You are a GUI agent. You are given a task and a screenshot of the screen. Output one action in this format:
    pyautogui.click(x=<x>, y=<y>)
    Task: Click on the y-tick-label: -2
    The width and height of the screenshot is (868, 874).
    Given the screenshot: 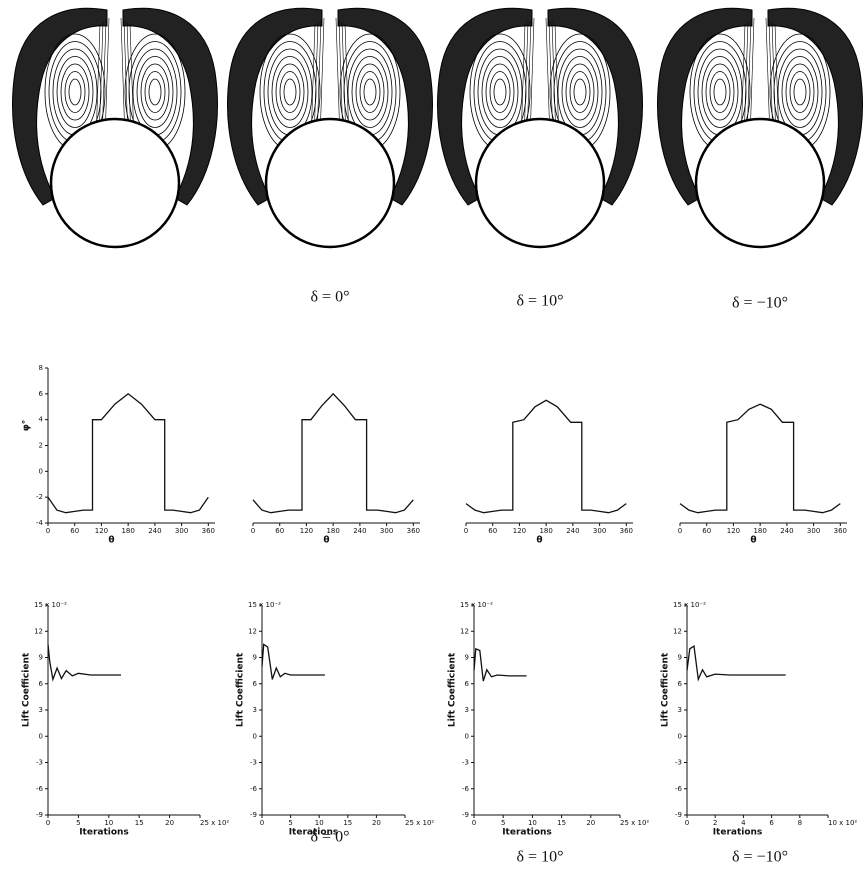 What is the action you would take?
    pyautogui.click(x=39, y=497)
    